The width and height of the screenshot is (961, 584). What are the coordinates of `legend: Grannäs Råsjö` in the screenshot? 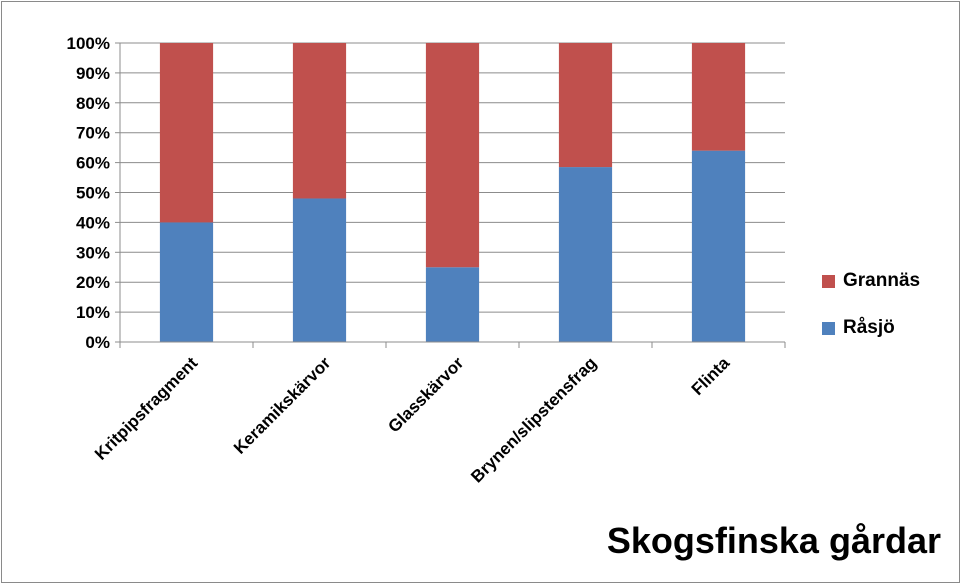 It's located at (871, 317).